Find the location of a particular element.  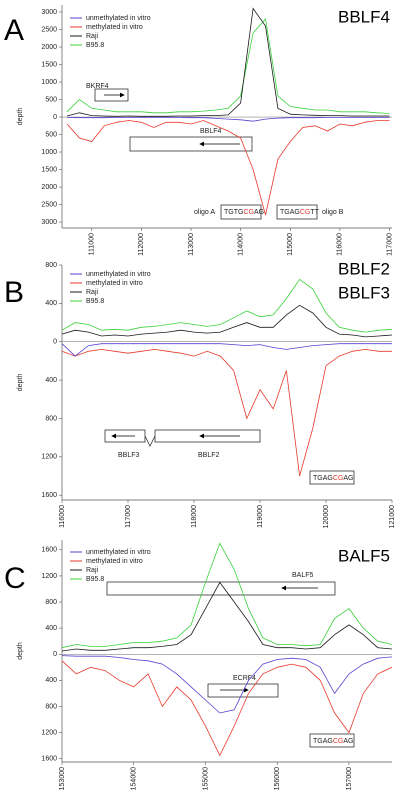

x-tick-label: 153000 is located at coordinates (62, 778).